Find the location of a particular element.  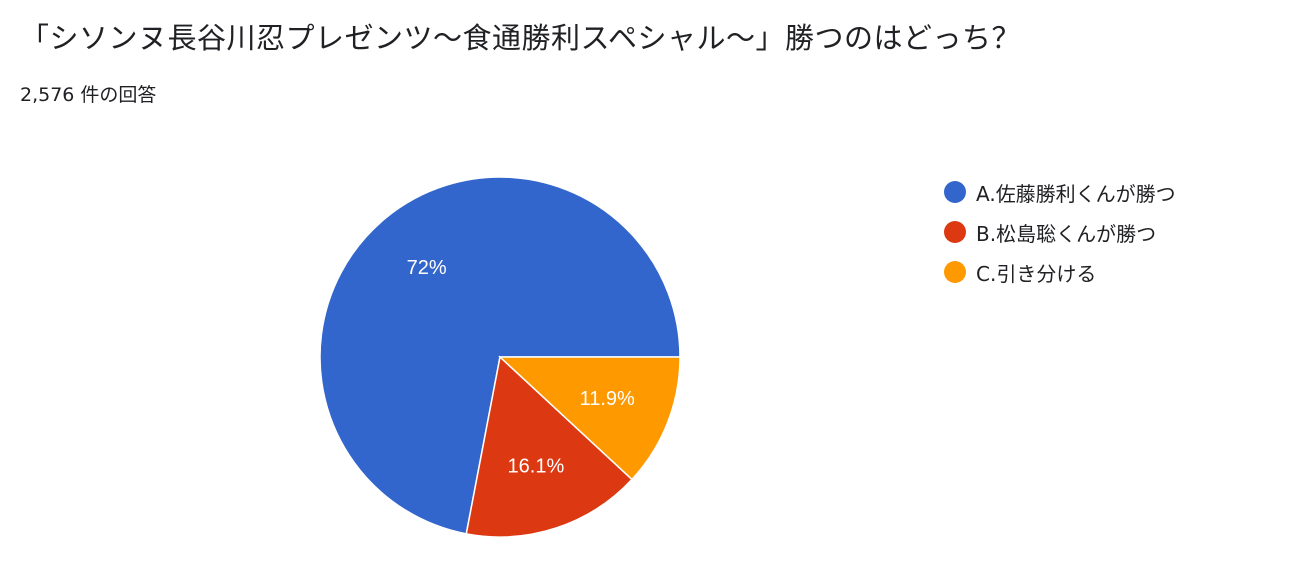

legend-label-c: C.引き分ける is located at coordinates (1036, 273).